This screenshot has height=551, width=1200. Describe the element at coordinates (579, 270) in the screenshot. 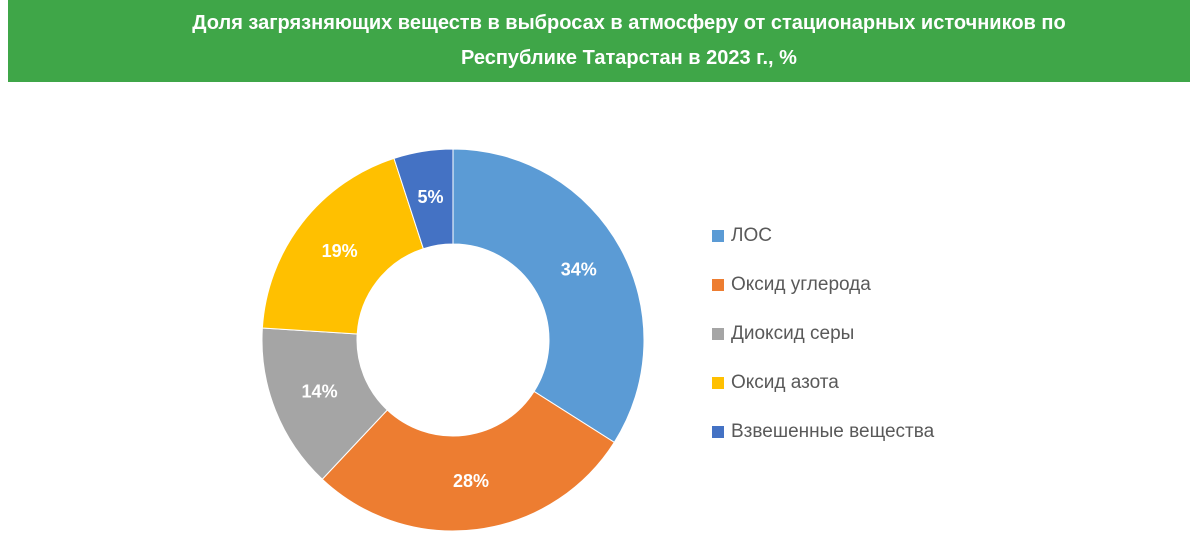

I see `data-label: 34%` at that location.